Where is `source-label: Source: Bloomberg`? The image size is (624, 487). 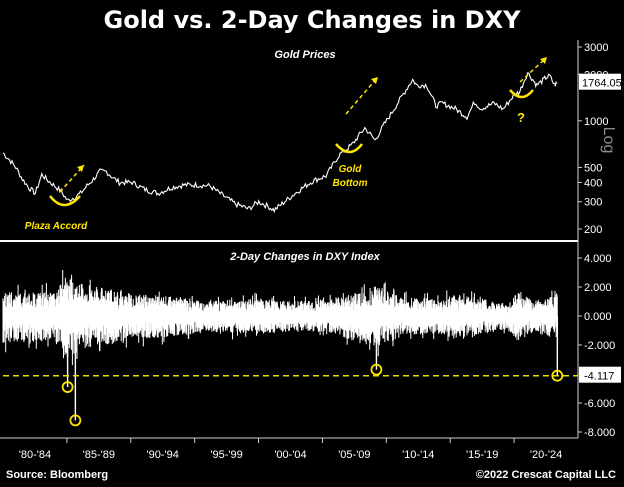
source-label: Source: Bloomberg is located at coordinates (57, 475).